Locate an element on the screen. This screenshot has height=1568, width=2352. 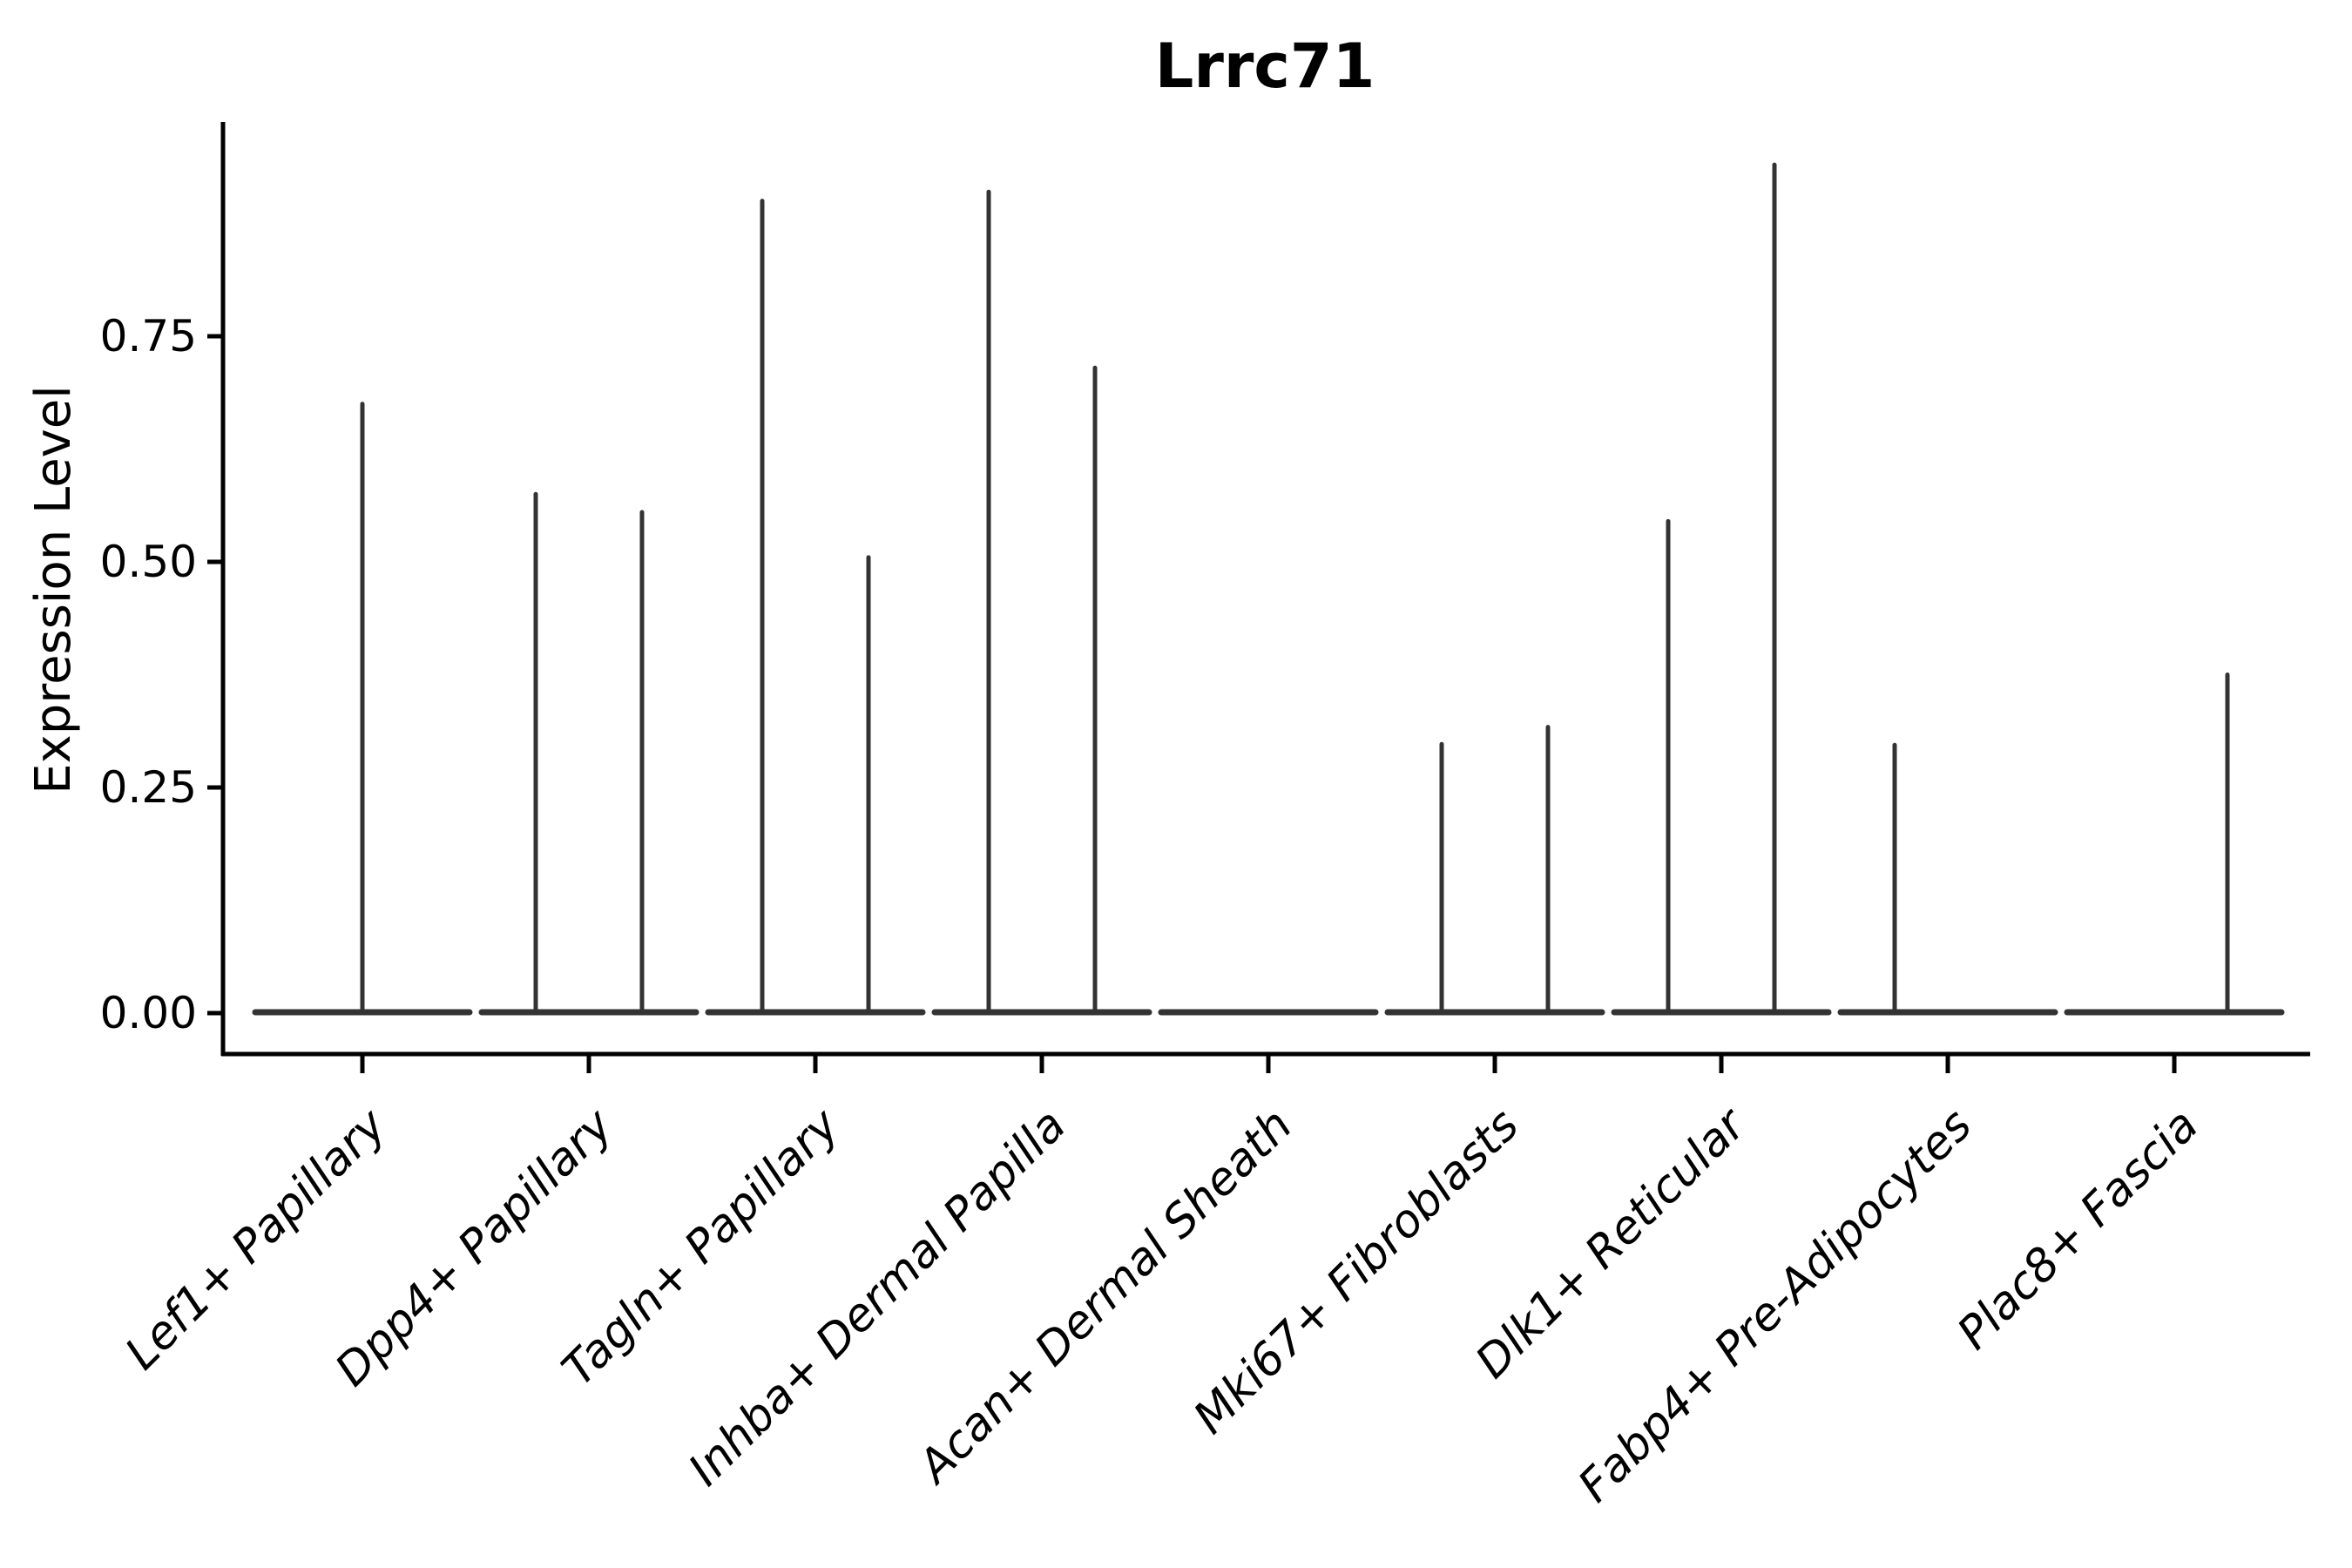
y-tick-label: 0.50 is located at coordinates (148, 562).